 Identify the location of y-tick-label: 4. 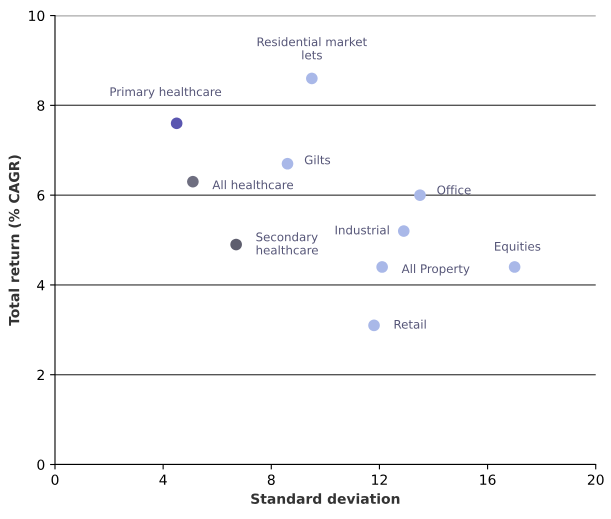
(40, 285).